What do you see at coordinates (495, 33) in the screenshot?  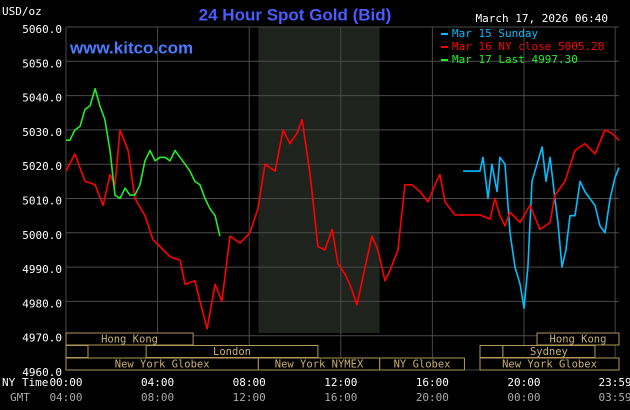 I see `legend-label: Mar 15 Sunday` at bounding box center [495, 33].